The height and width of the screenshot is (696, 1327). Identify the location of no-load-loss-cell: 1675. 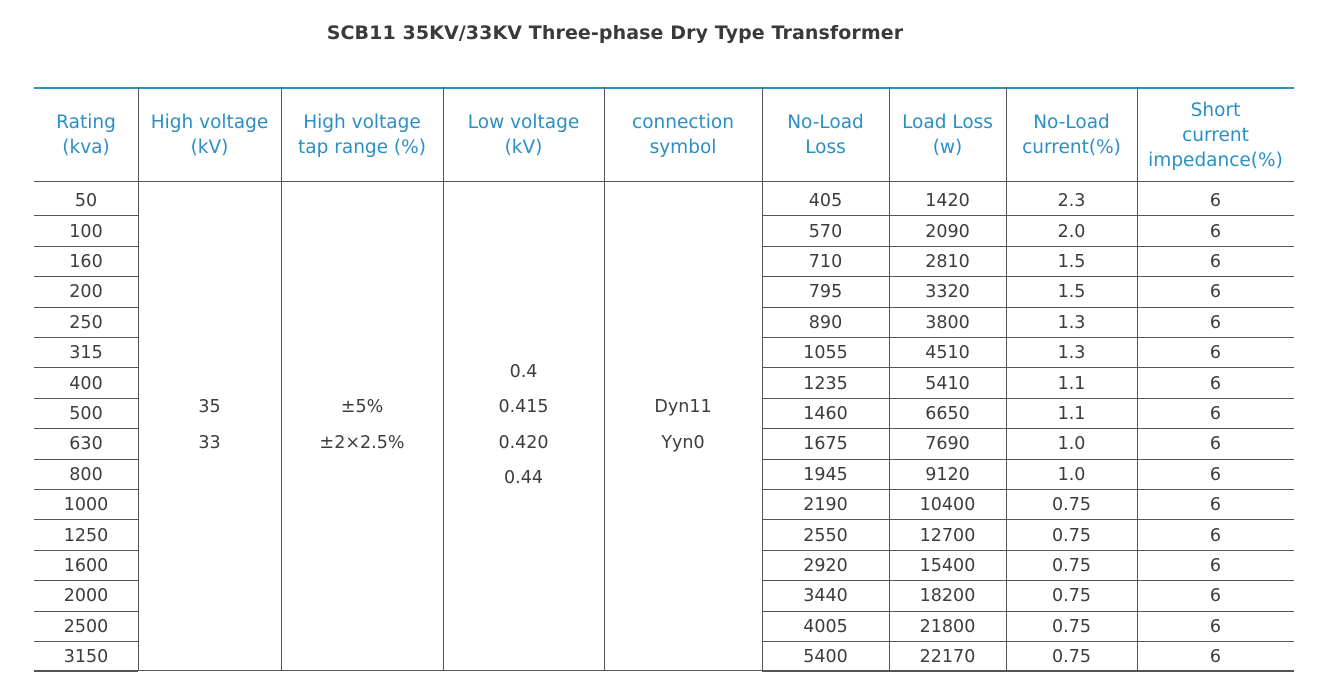
(825, 444).